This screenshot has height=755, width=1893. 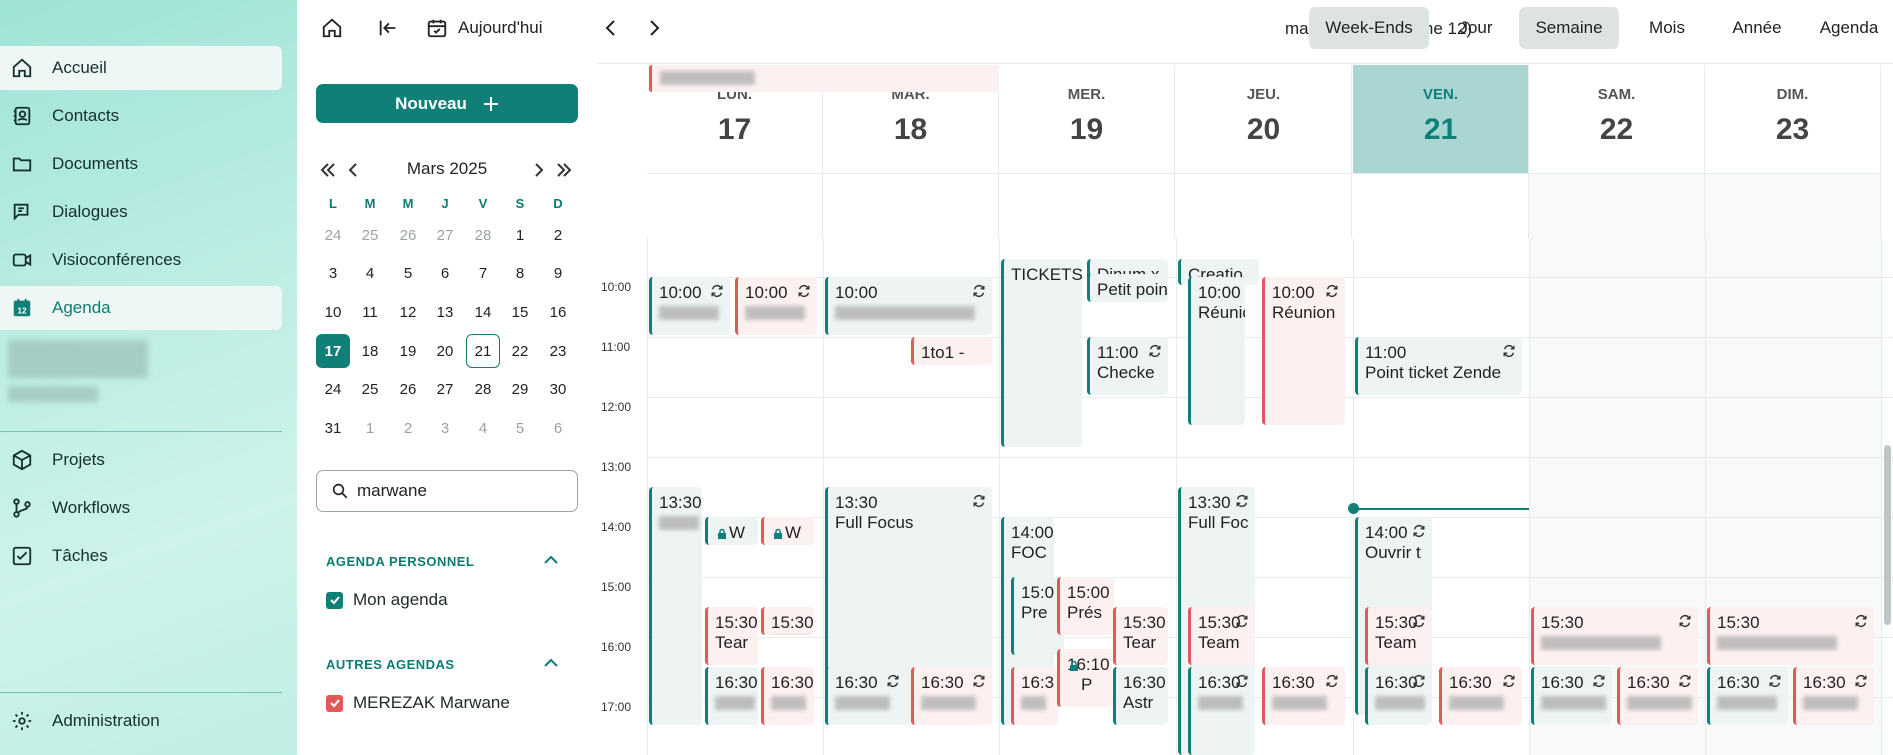 What do you see at coordinates (1140, 696) in the screenshot?
I see `calendar-event: 16:30 Astr` at bounding box center [1140, 696].